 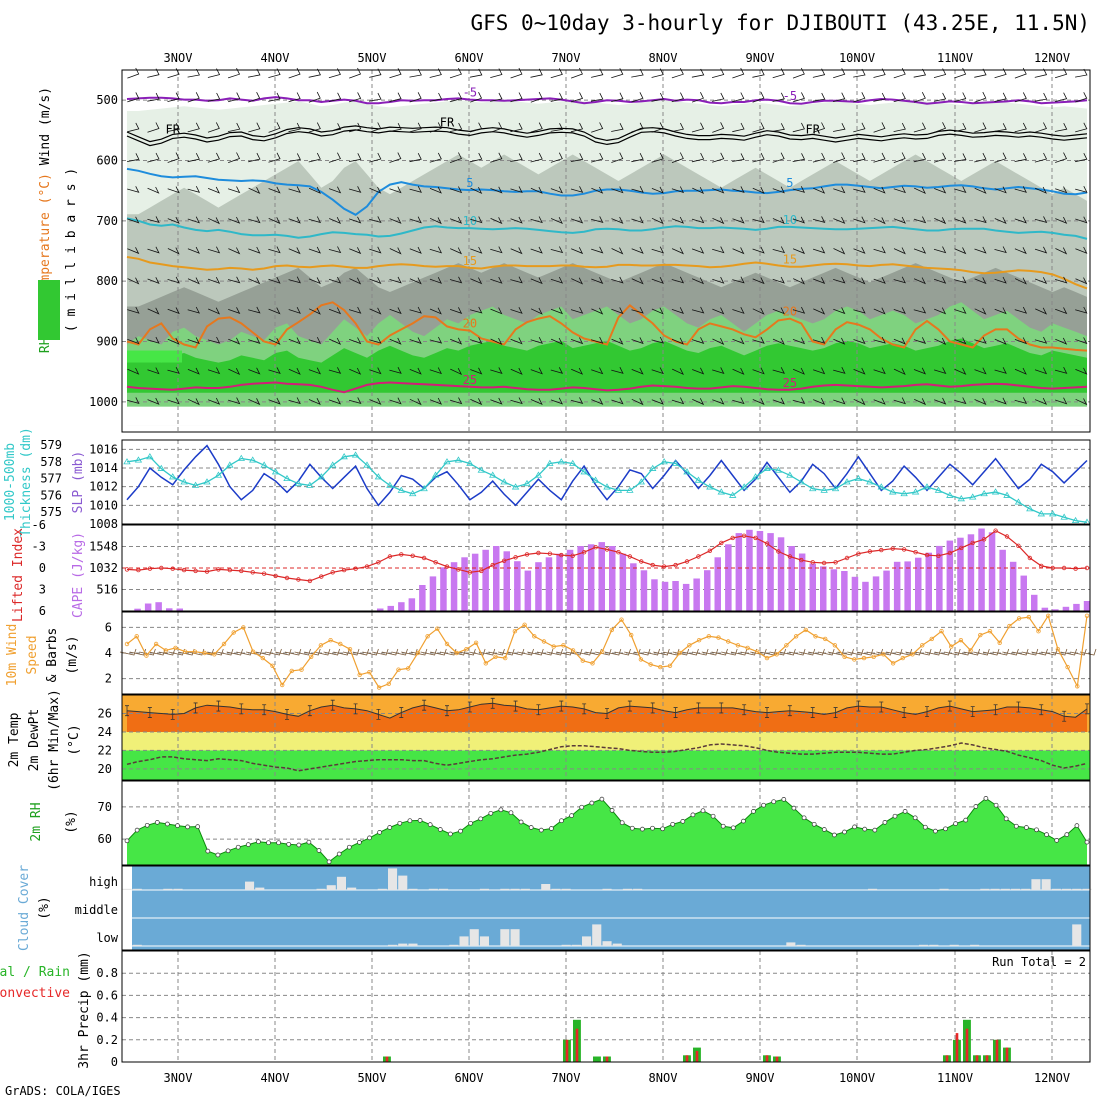 What do you see at coordinates (372, 58) in the screenshot?
I see `date-label-top: 5NOV` at bounding box center [372, 58].